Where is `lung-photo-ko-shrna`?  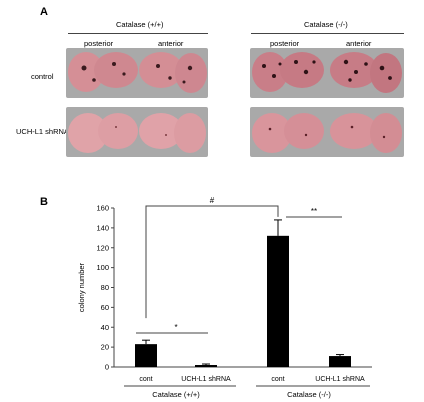 lung-photo-ko-shrna is located at coordinates (327, 132).